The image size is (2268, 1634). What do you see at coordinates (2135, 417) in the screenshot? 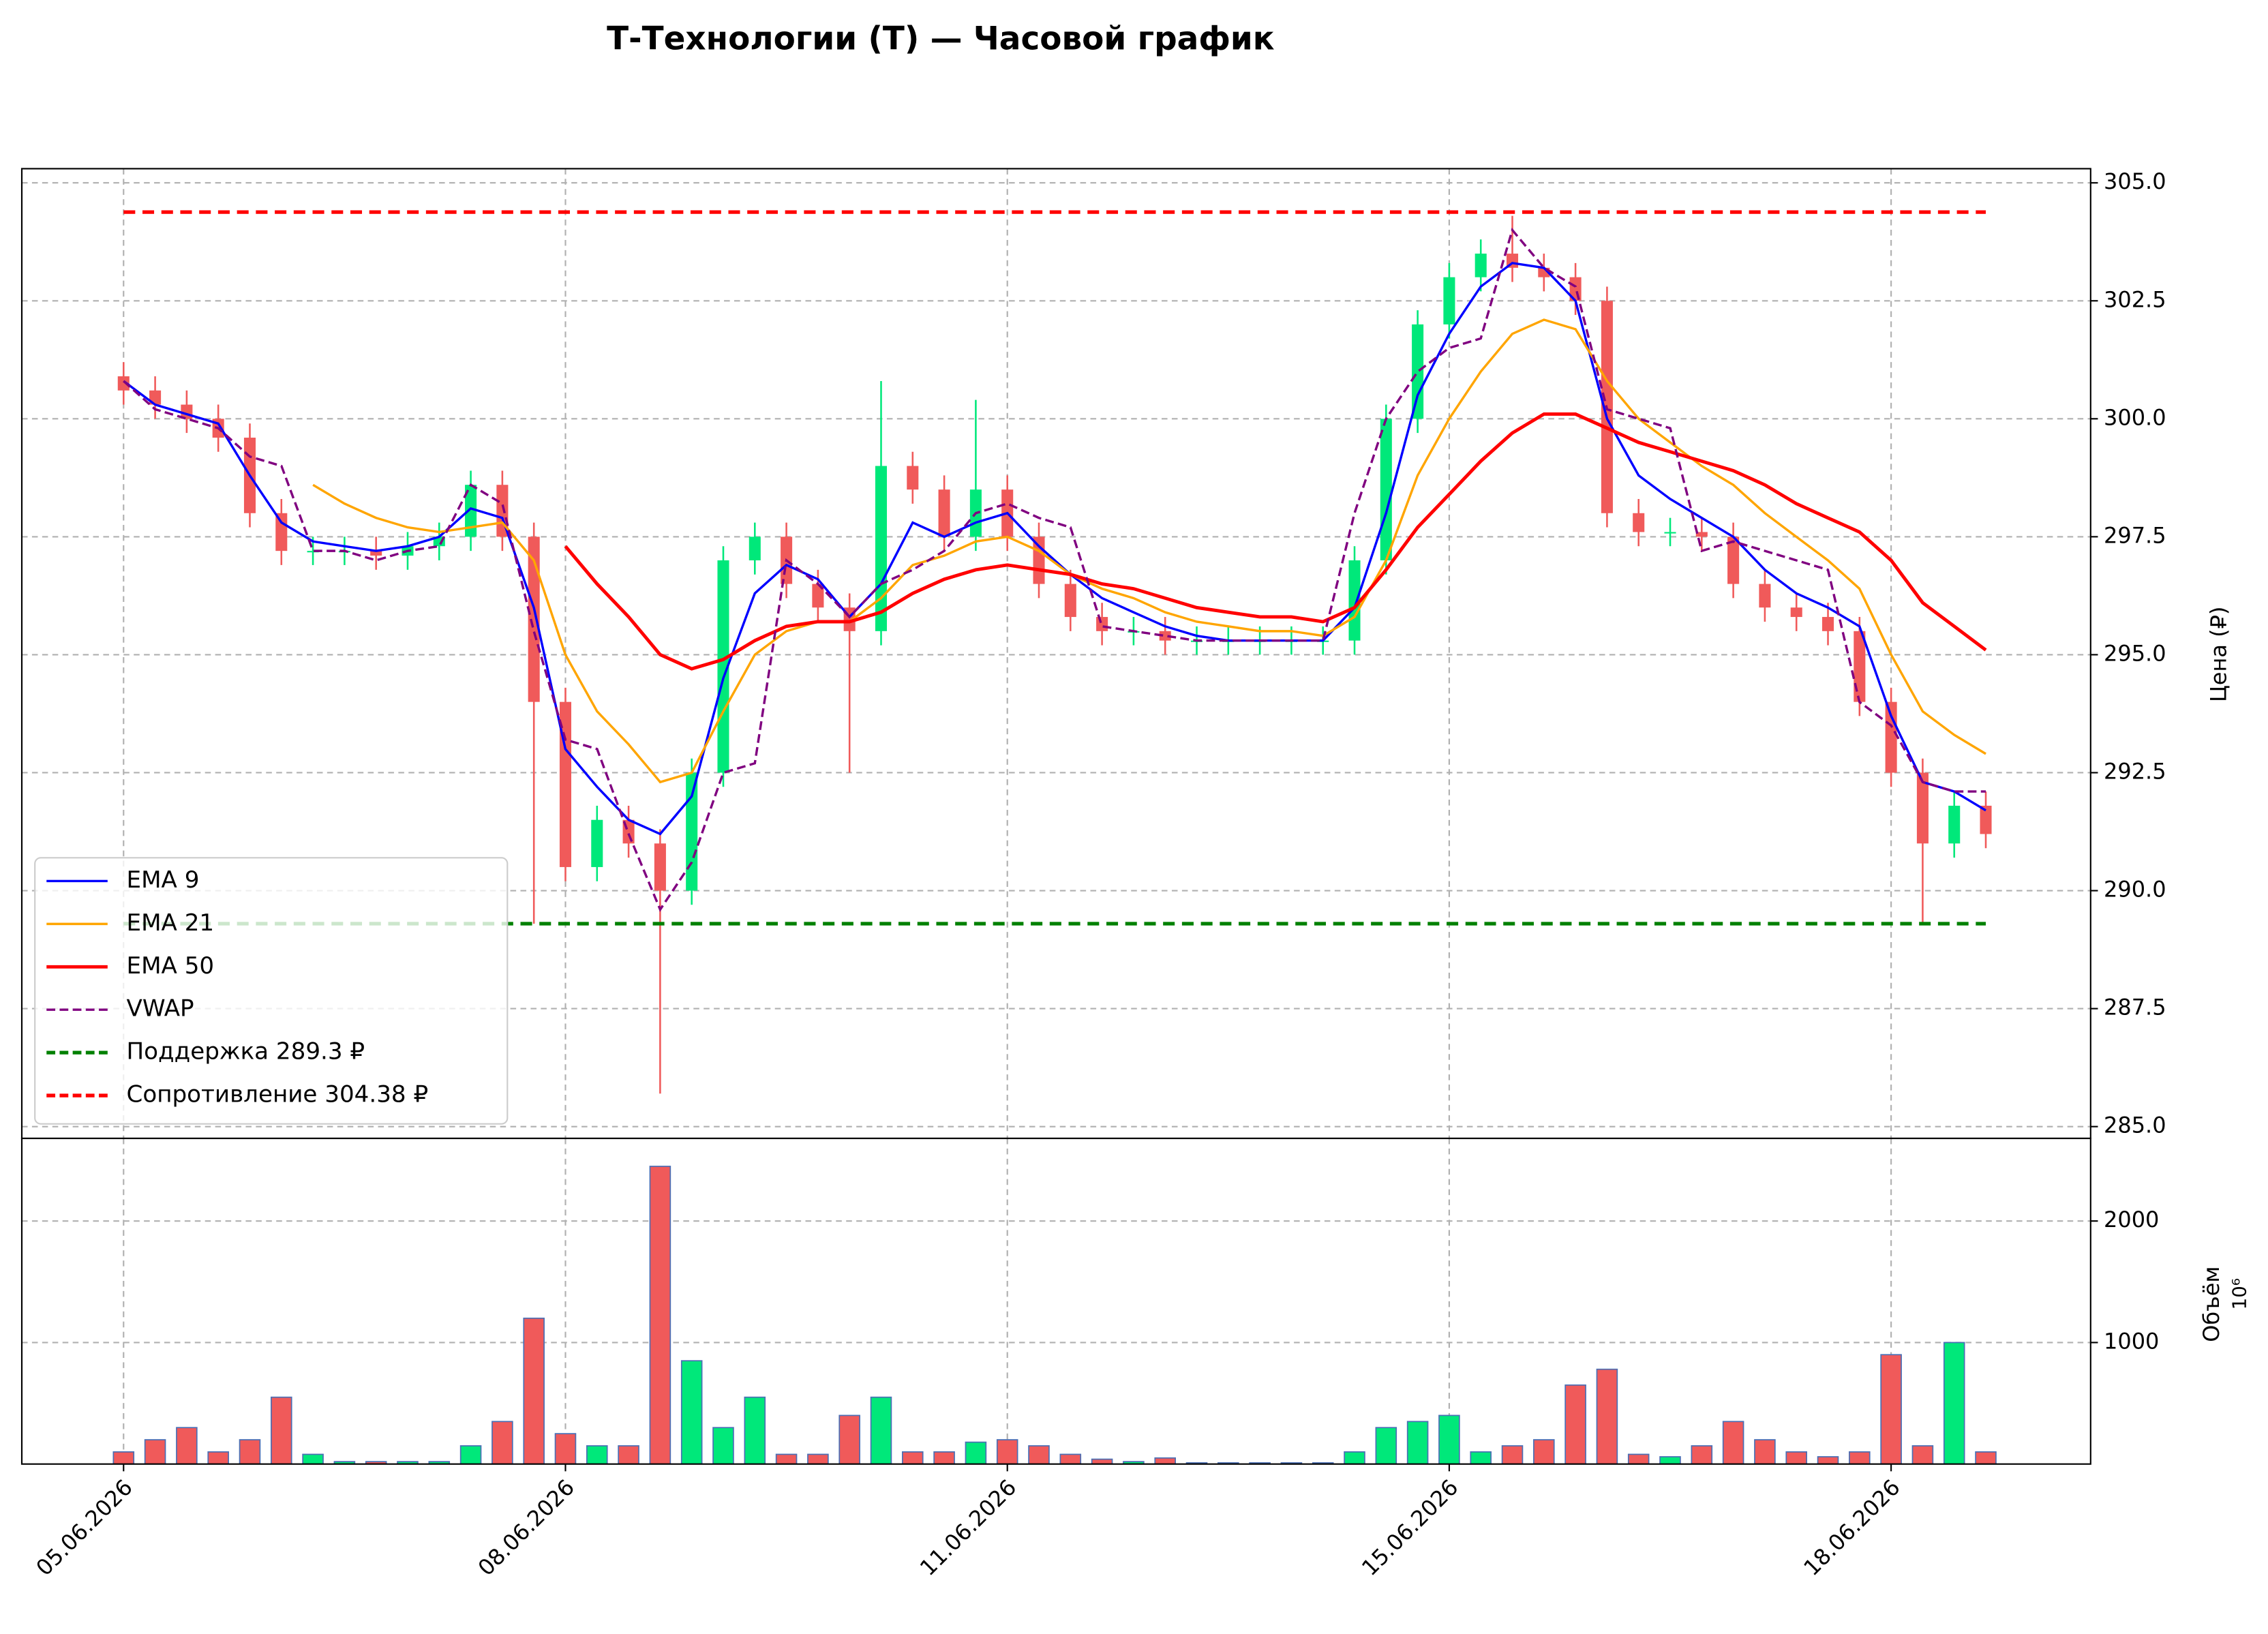
I see `y-tick-label: 300.0` at bounding box center [2135, 417].